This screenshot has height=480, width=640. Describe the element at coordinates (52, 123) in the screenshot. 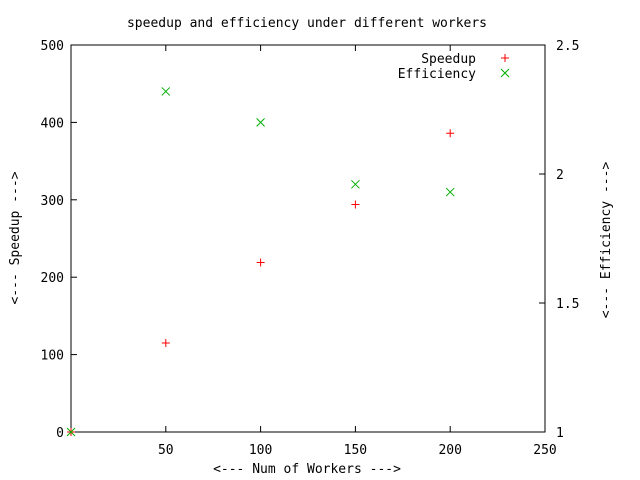

I see `y-tick-label: 400` at that location.